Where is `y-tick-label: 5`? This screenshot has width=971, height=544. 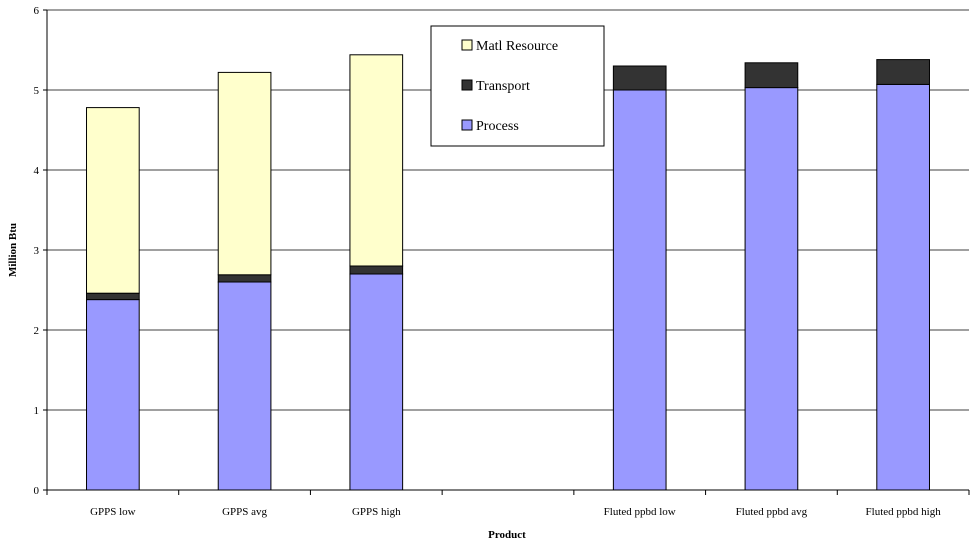
y-tick-label: 5 is located at coordinates (37, 91).